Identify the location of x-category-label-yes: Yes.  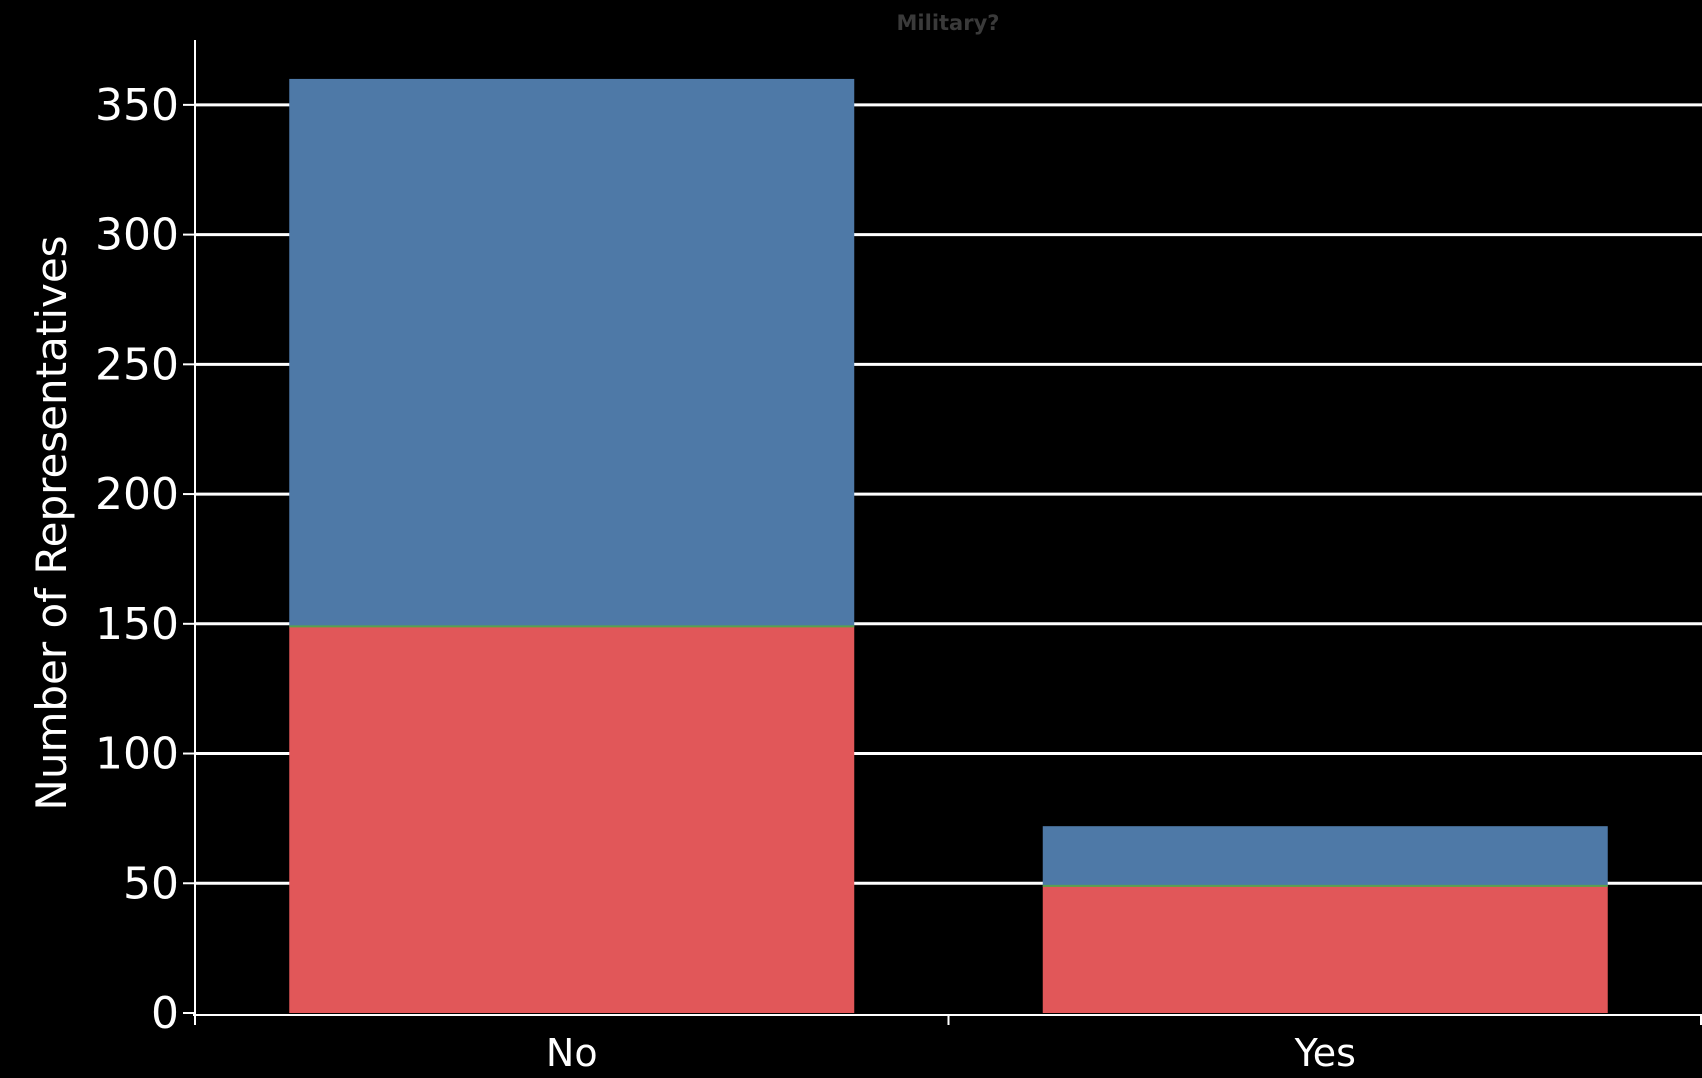
(1325, 1053).